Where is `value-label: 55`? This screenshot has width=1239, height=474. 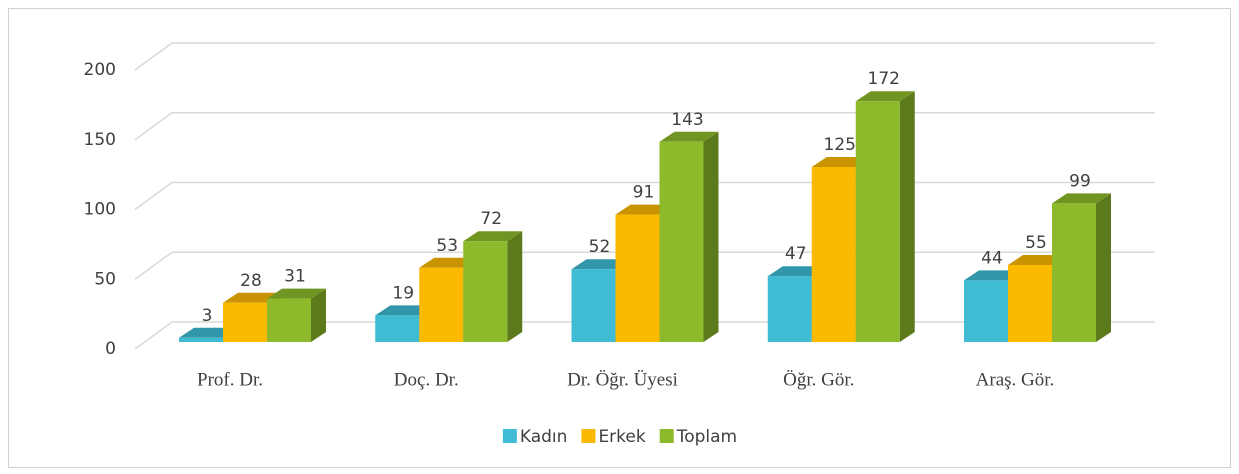
value-label: 55 is located at coordinates (1036, 243).